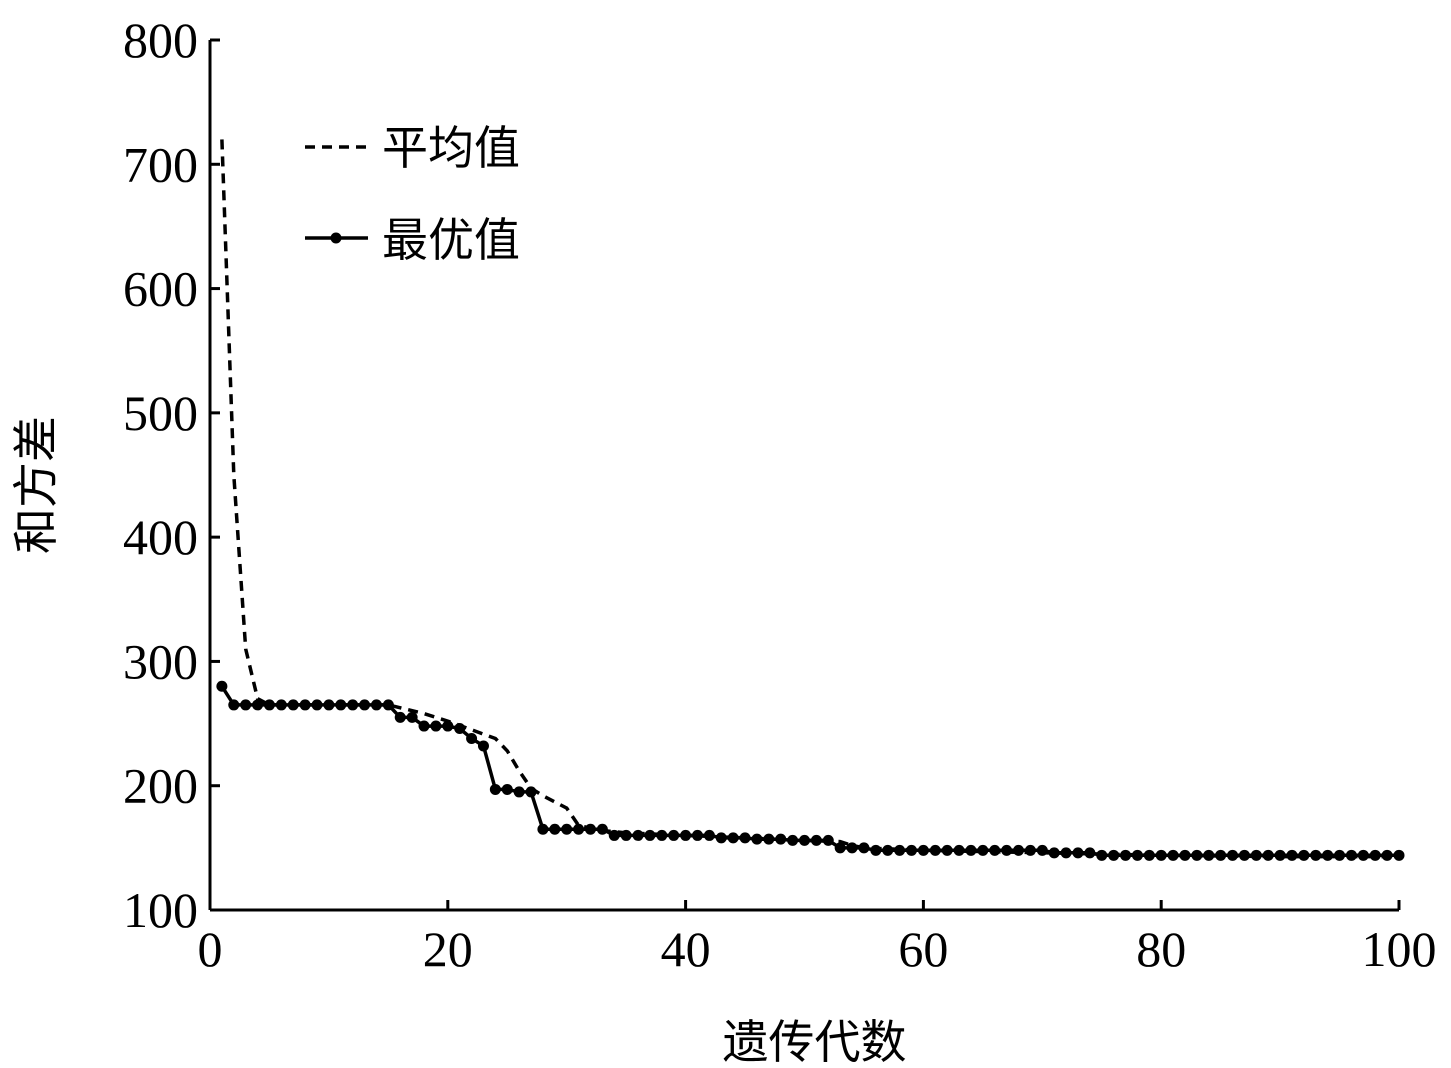  What do you see at coordinates (923, 949) in the screenshot?
I see `x-tick-label: 60` at bounding box center [923, 949].